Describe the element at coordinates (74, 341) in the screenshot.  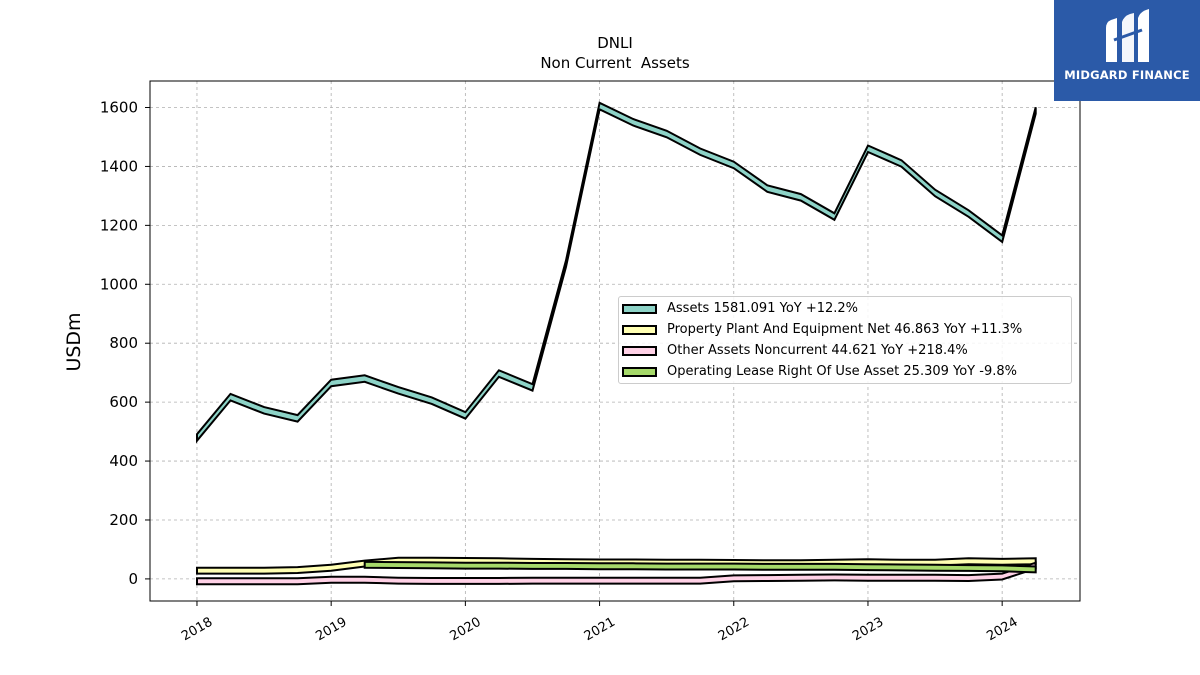
I see `y-axis-label: USDm` at that location.